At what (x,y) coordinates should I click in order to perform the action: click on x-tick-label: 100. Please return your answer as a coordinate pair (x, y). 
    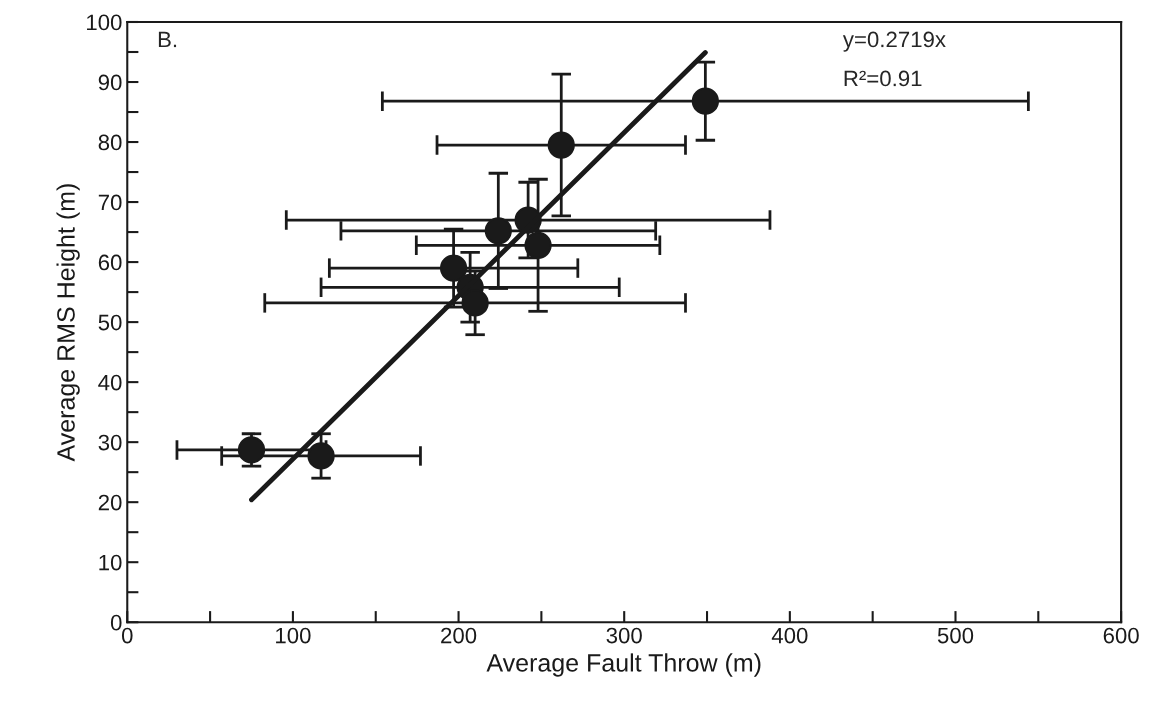
    Looking at the image, I should click on (293, 635).